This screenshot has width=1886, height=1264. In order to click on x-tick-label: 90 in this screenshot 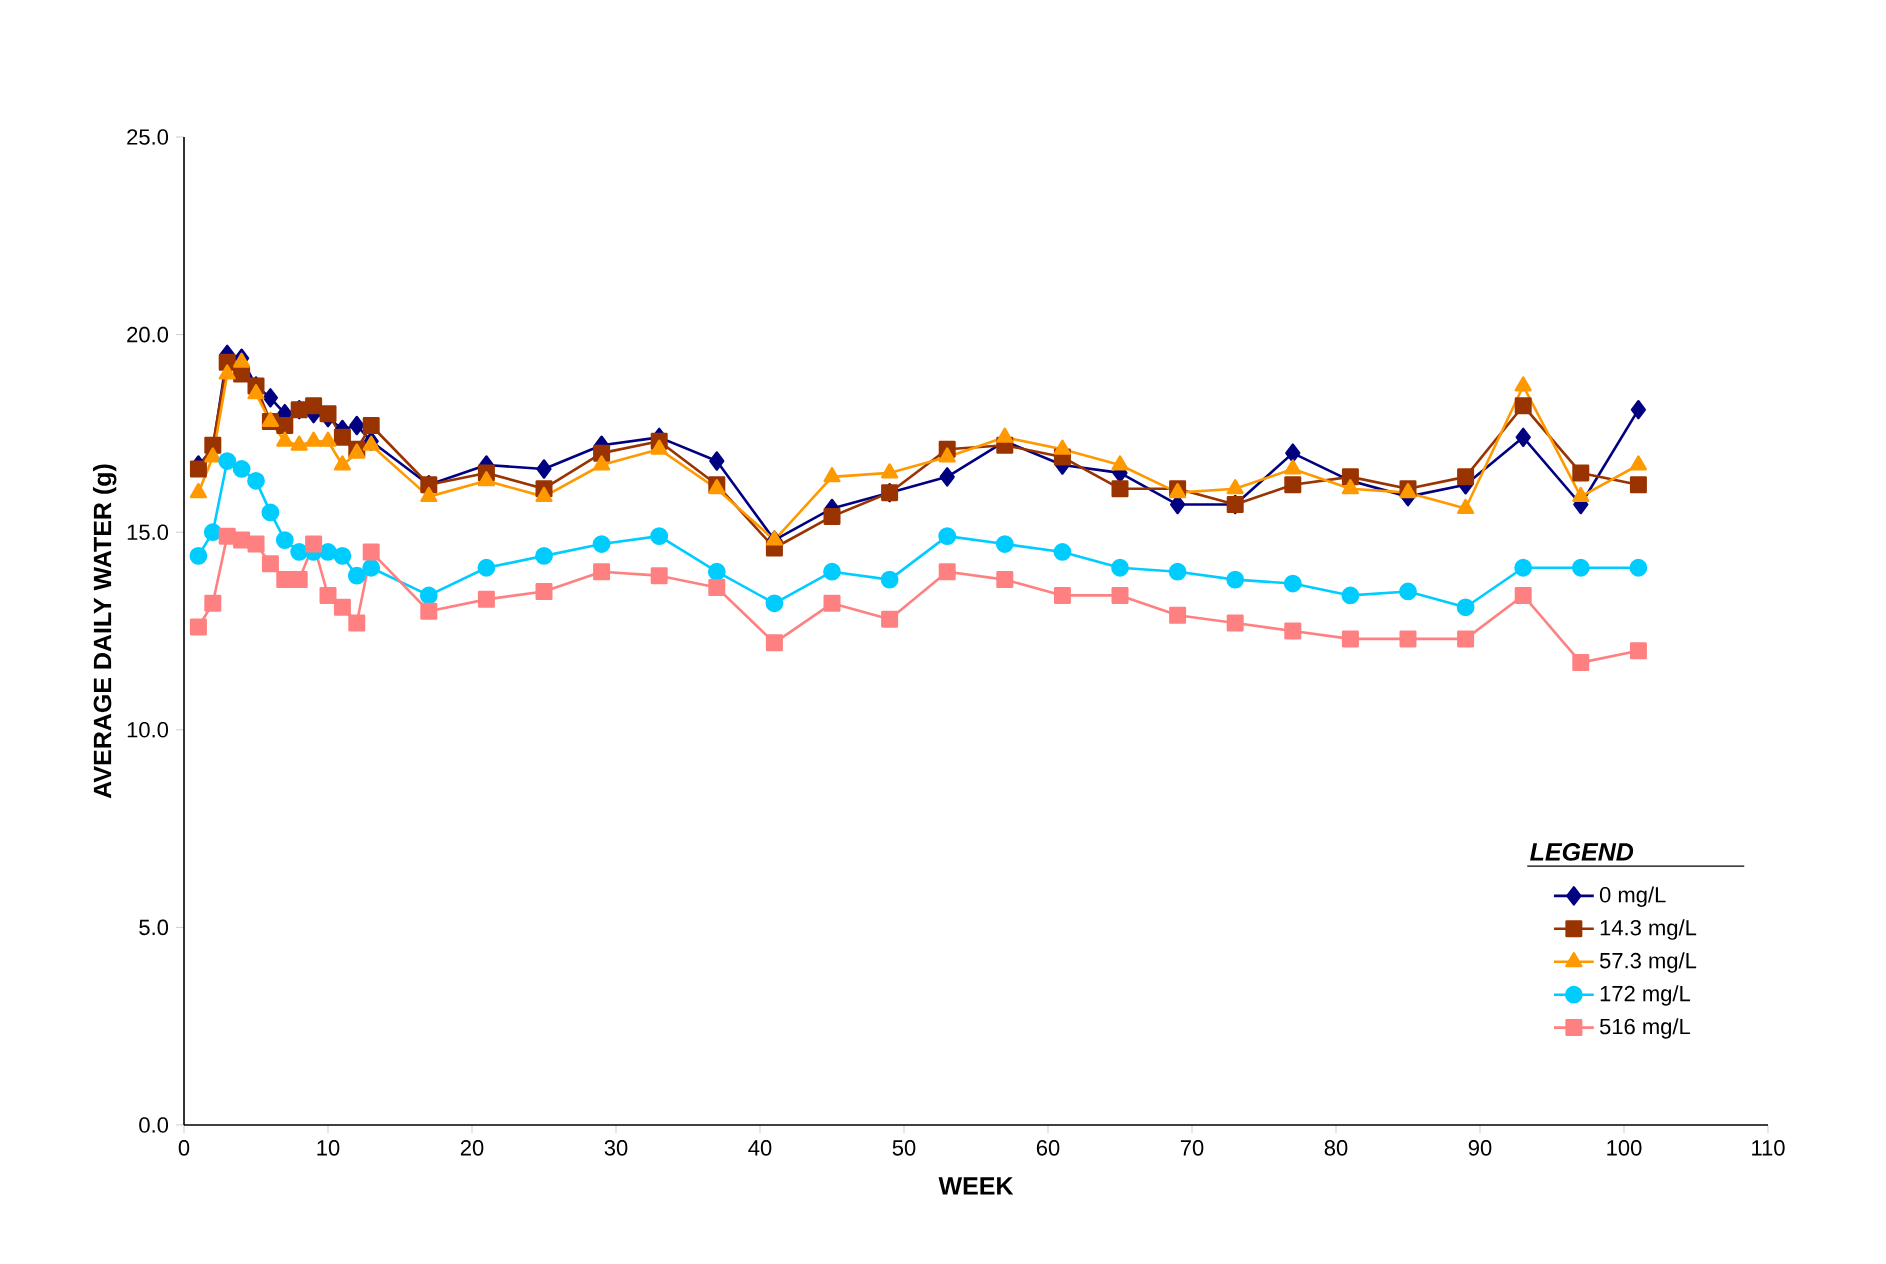, I will do `click(1480, 1148)`.